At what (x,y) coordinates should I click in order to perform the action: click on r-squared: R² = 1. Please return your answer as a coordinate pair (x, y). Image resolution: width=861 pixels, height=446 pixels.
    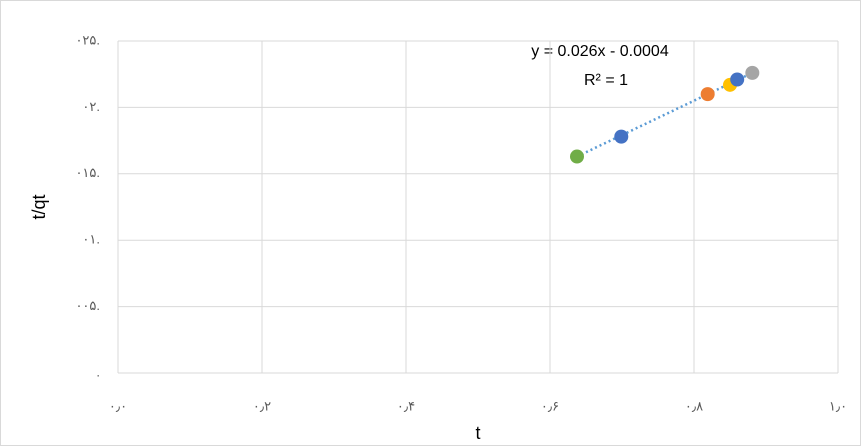
    Looking at the image, I should click on (606, 80).